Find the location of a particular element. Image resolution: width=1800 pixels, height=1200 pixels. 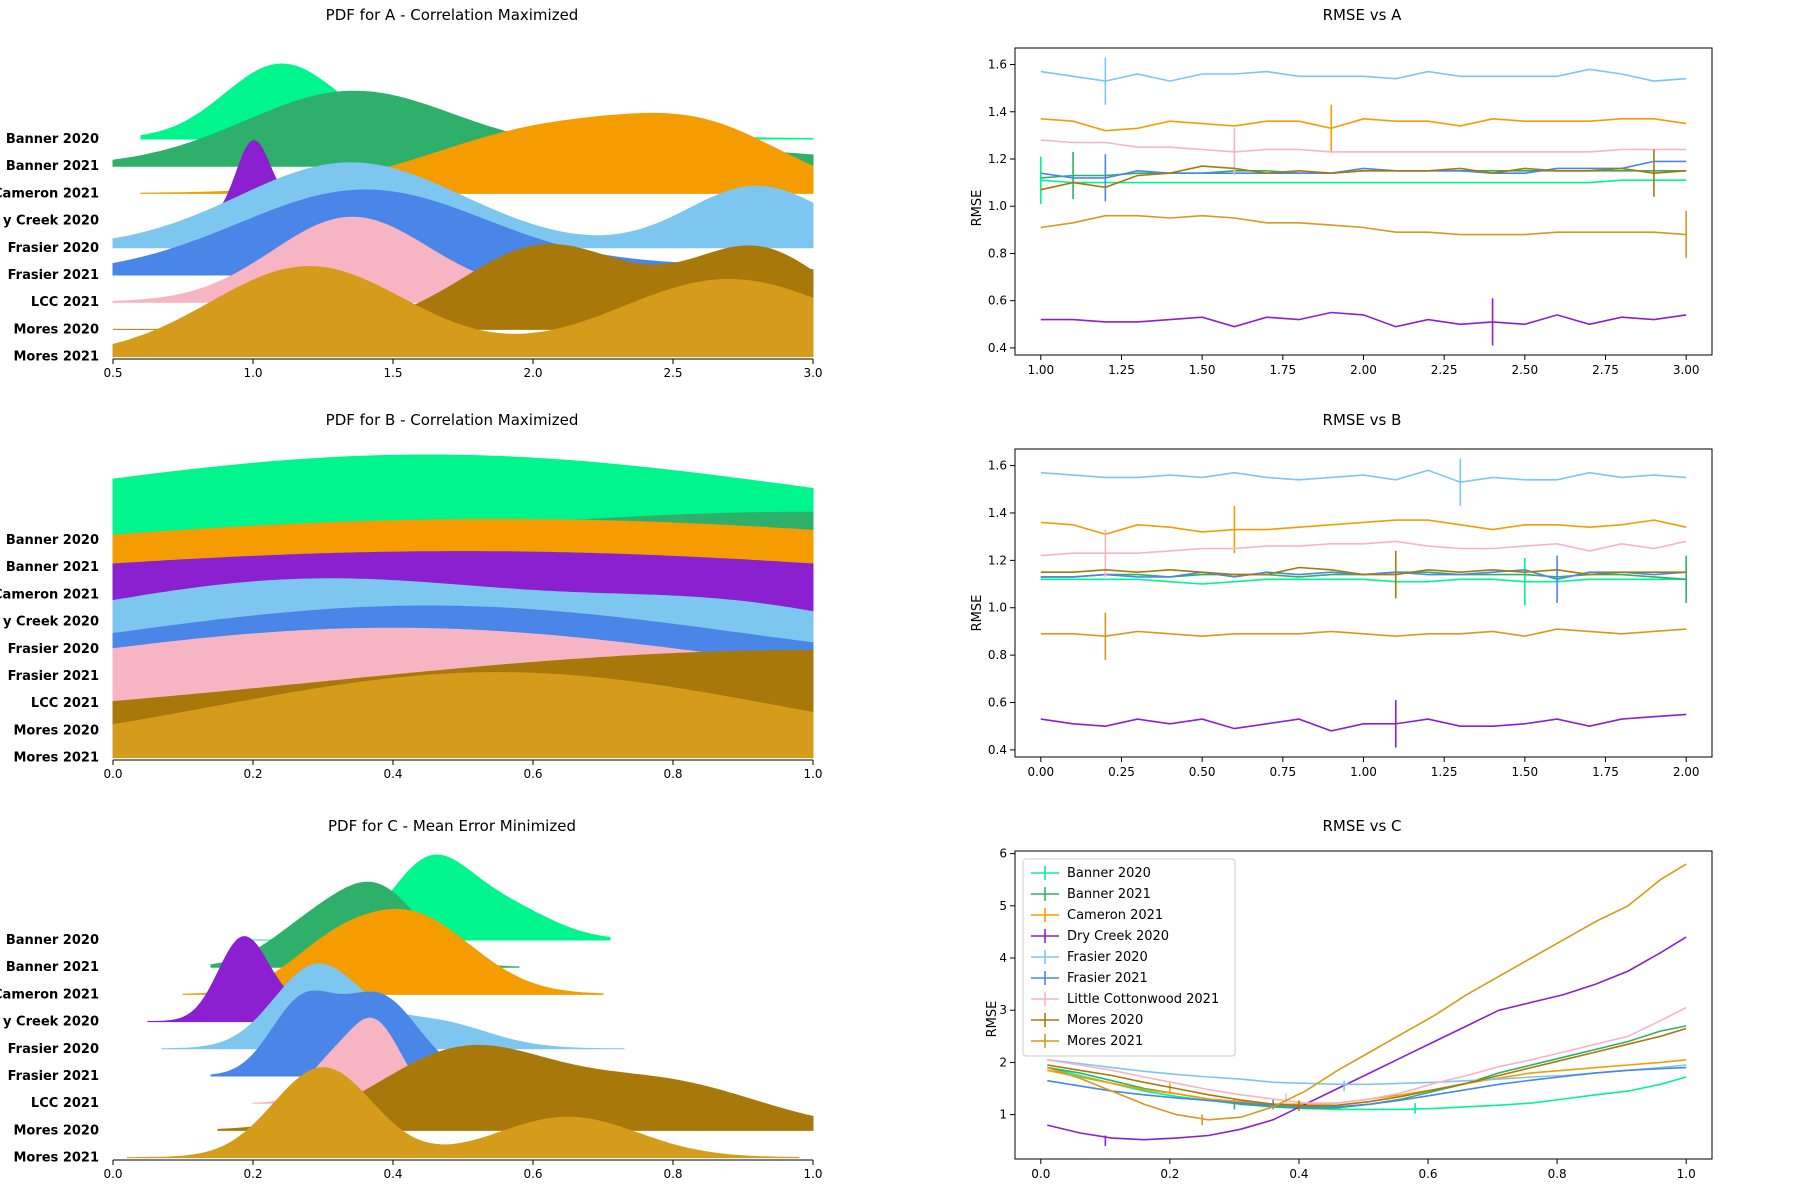

pdfa-row-label: y Creek 2020 is located at coordinates (51, 221).